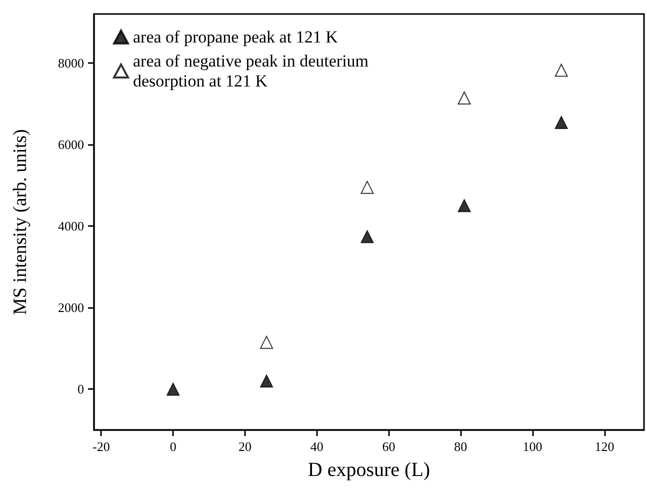  I want to click on x-tick-label: 20, so click(245, 446).